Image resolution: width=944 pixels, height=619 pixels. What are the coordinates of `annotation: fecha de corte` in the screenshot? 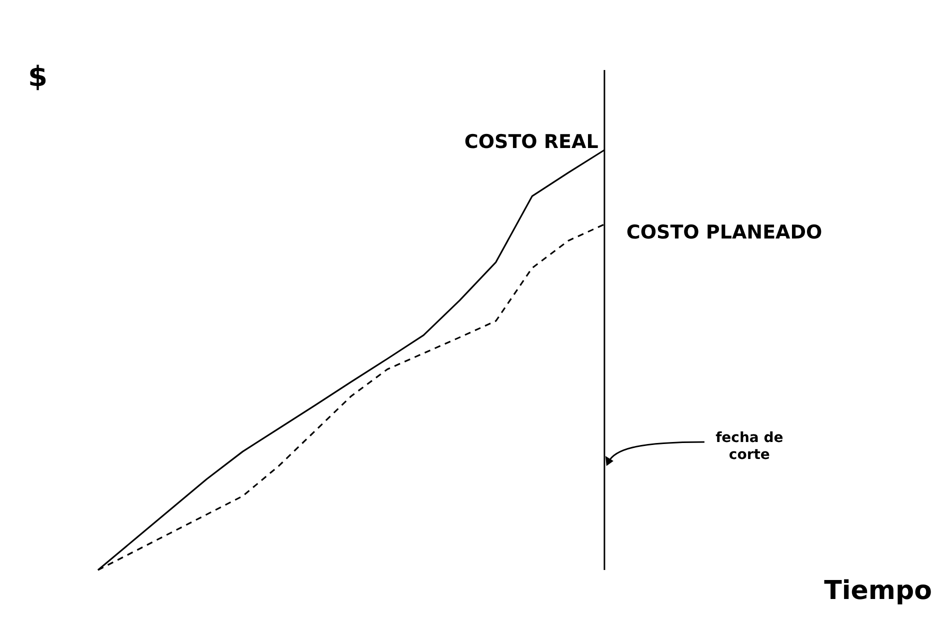 It's located at (750, 446).